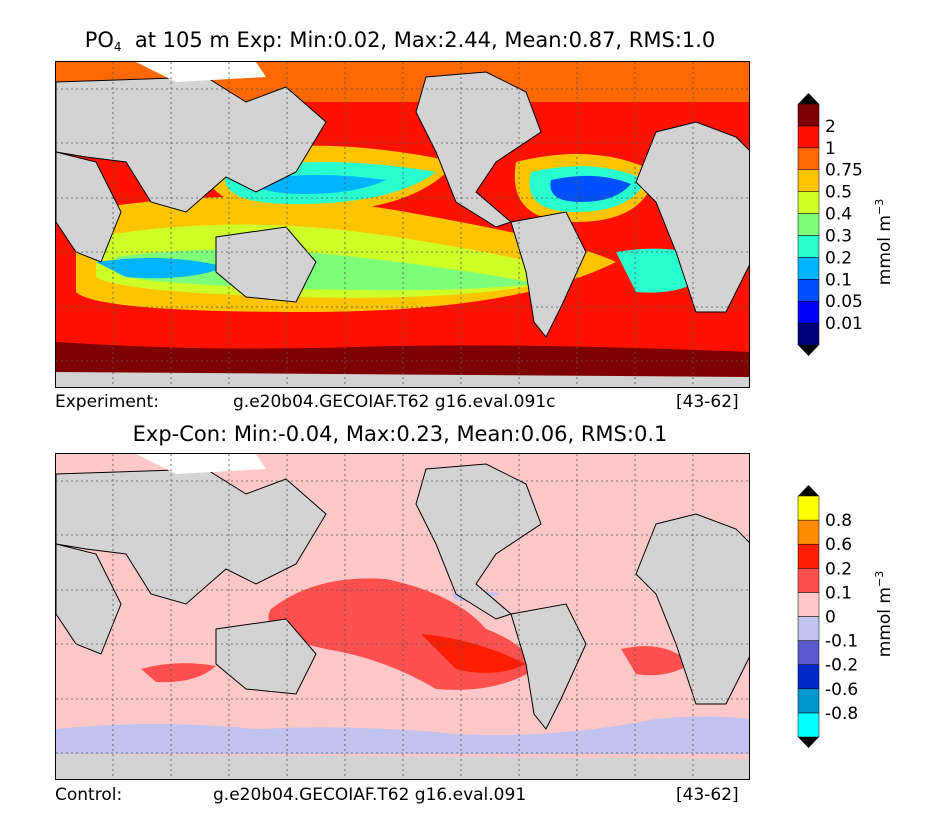 The width and height of the screenshot is (934, 834). What do you see at coordinates (841, 714) in the screenshot?
I see `colorbar-tick-label: -0.8` at bounding box center [841, 714].